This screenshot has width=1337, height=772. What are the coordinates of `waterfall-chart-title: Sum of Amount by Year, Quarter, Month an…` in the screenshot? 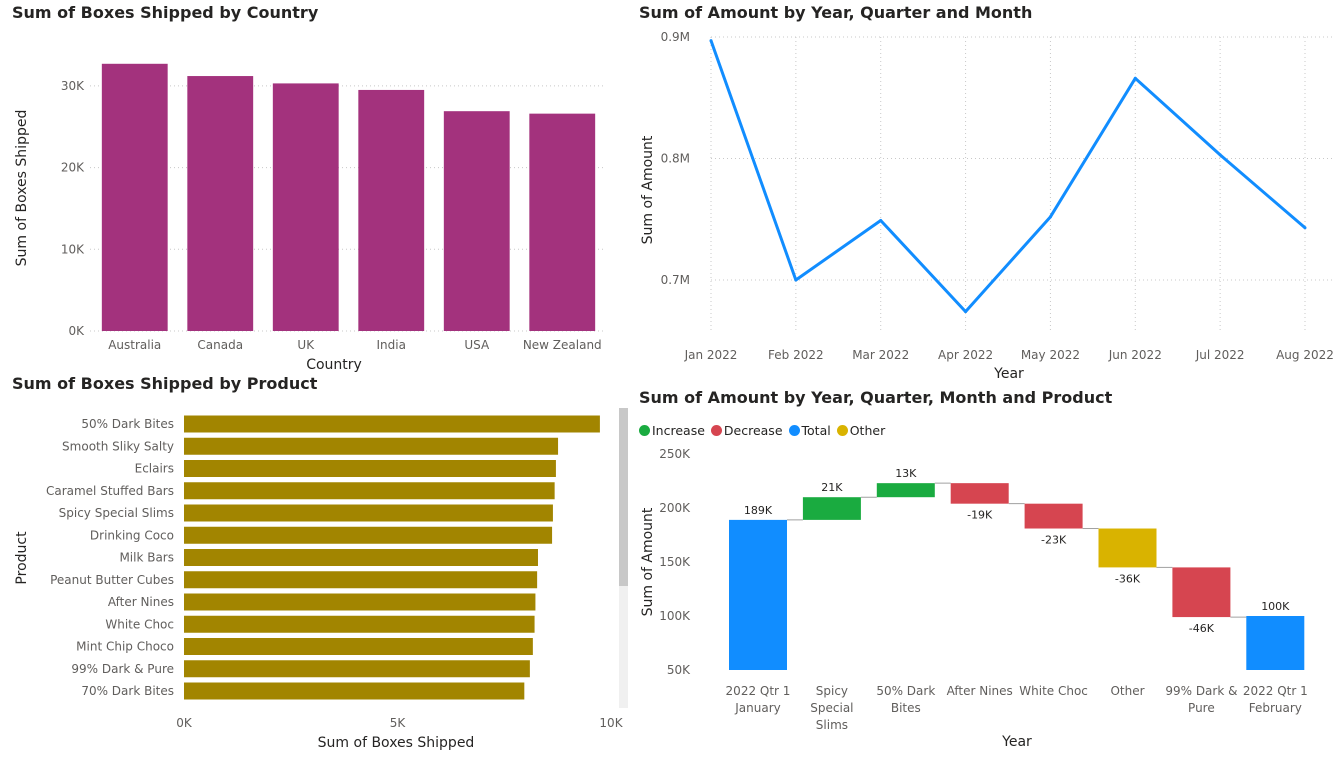 It's located at (876, 397).